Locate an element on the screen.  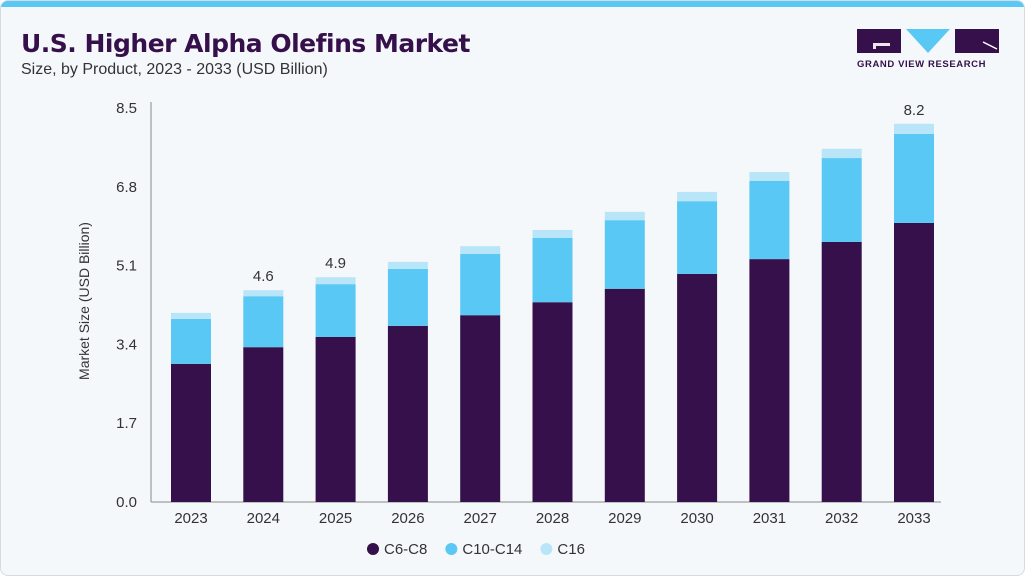
bar-c6-c8-2024 is located at coordinates (263, 424).